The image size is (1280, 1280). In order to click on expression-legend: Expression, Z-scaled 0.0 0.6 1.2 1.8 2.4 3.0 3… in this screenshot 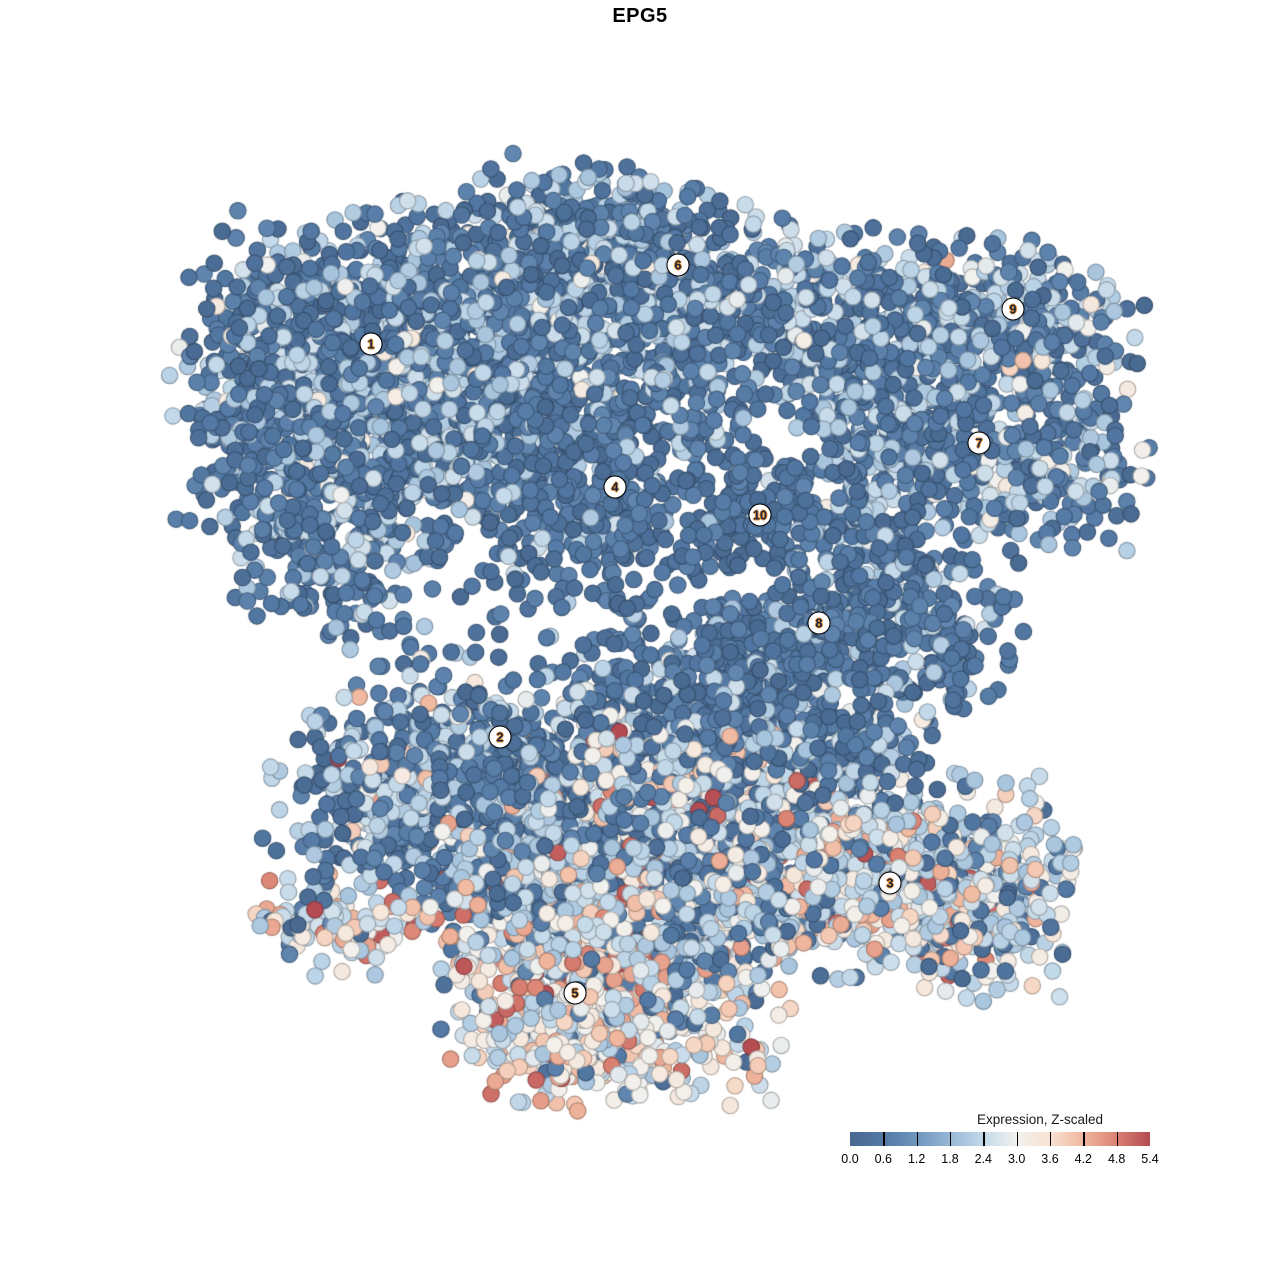, I will do `click(999, 1140)`.